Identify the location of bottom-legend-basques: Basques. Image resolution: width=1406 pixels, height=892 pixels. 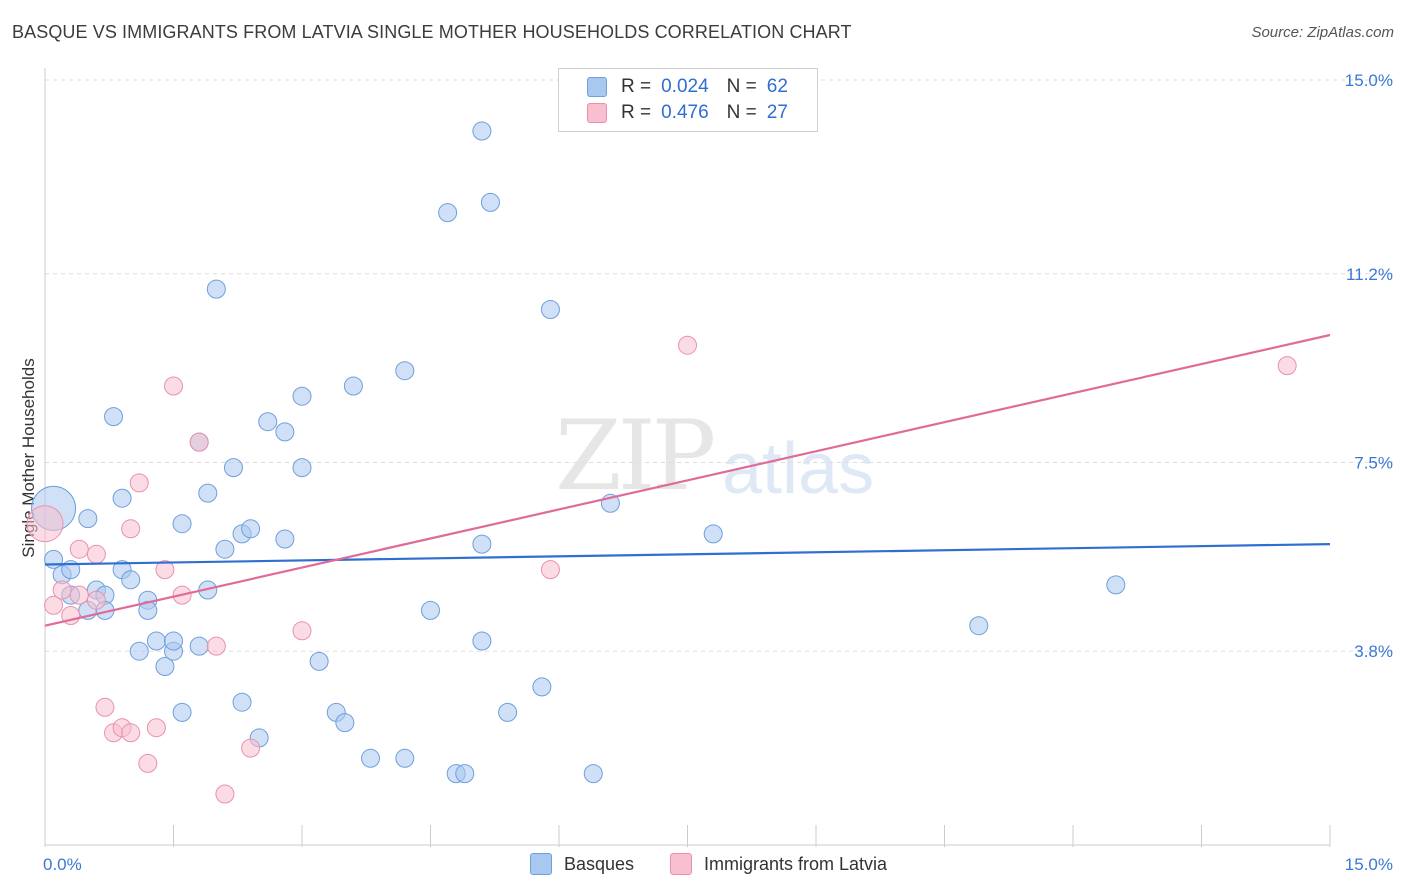
(582, 864).